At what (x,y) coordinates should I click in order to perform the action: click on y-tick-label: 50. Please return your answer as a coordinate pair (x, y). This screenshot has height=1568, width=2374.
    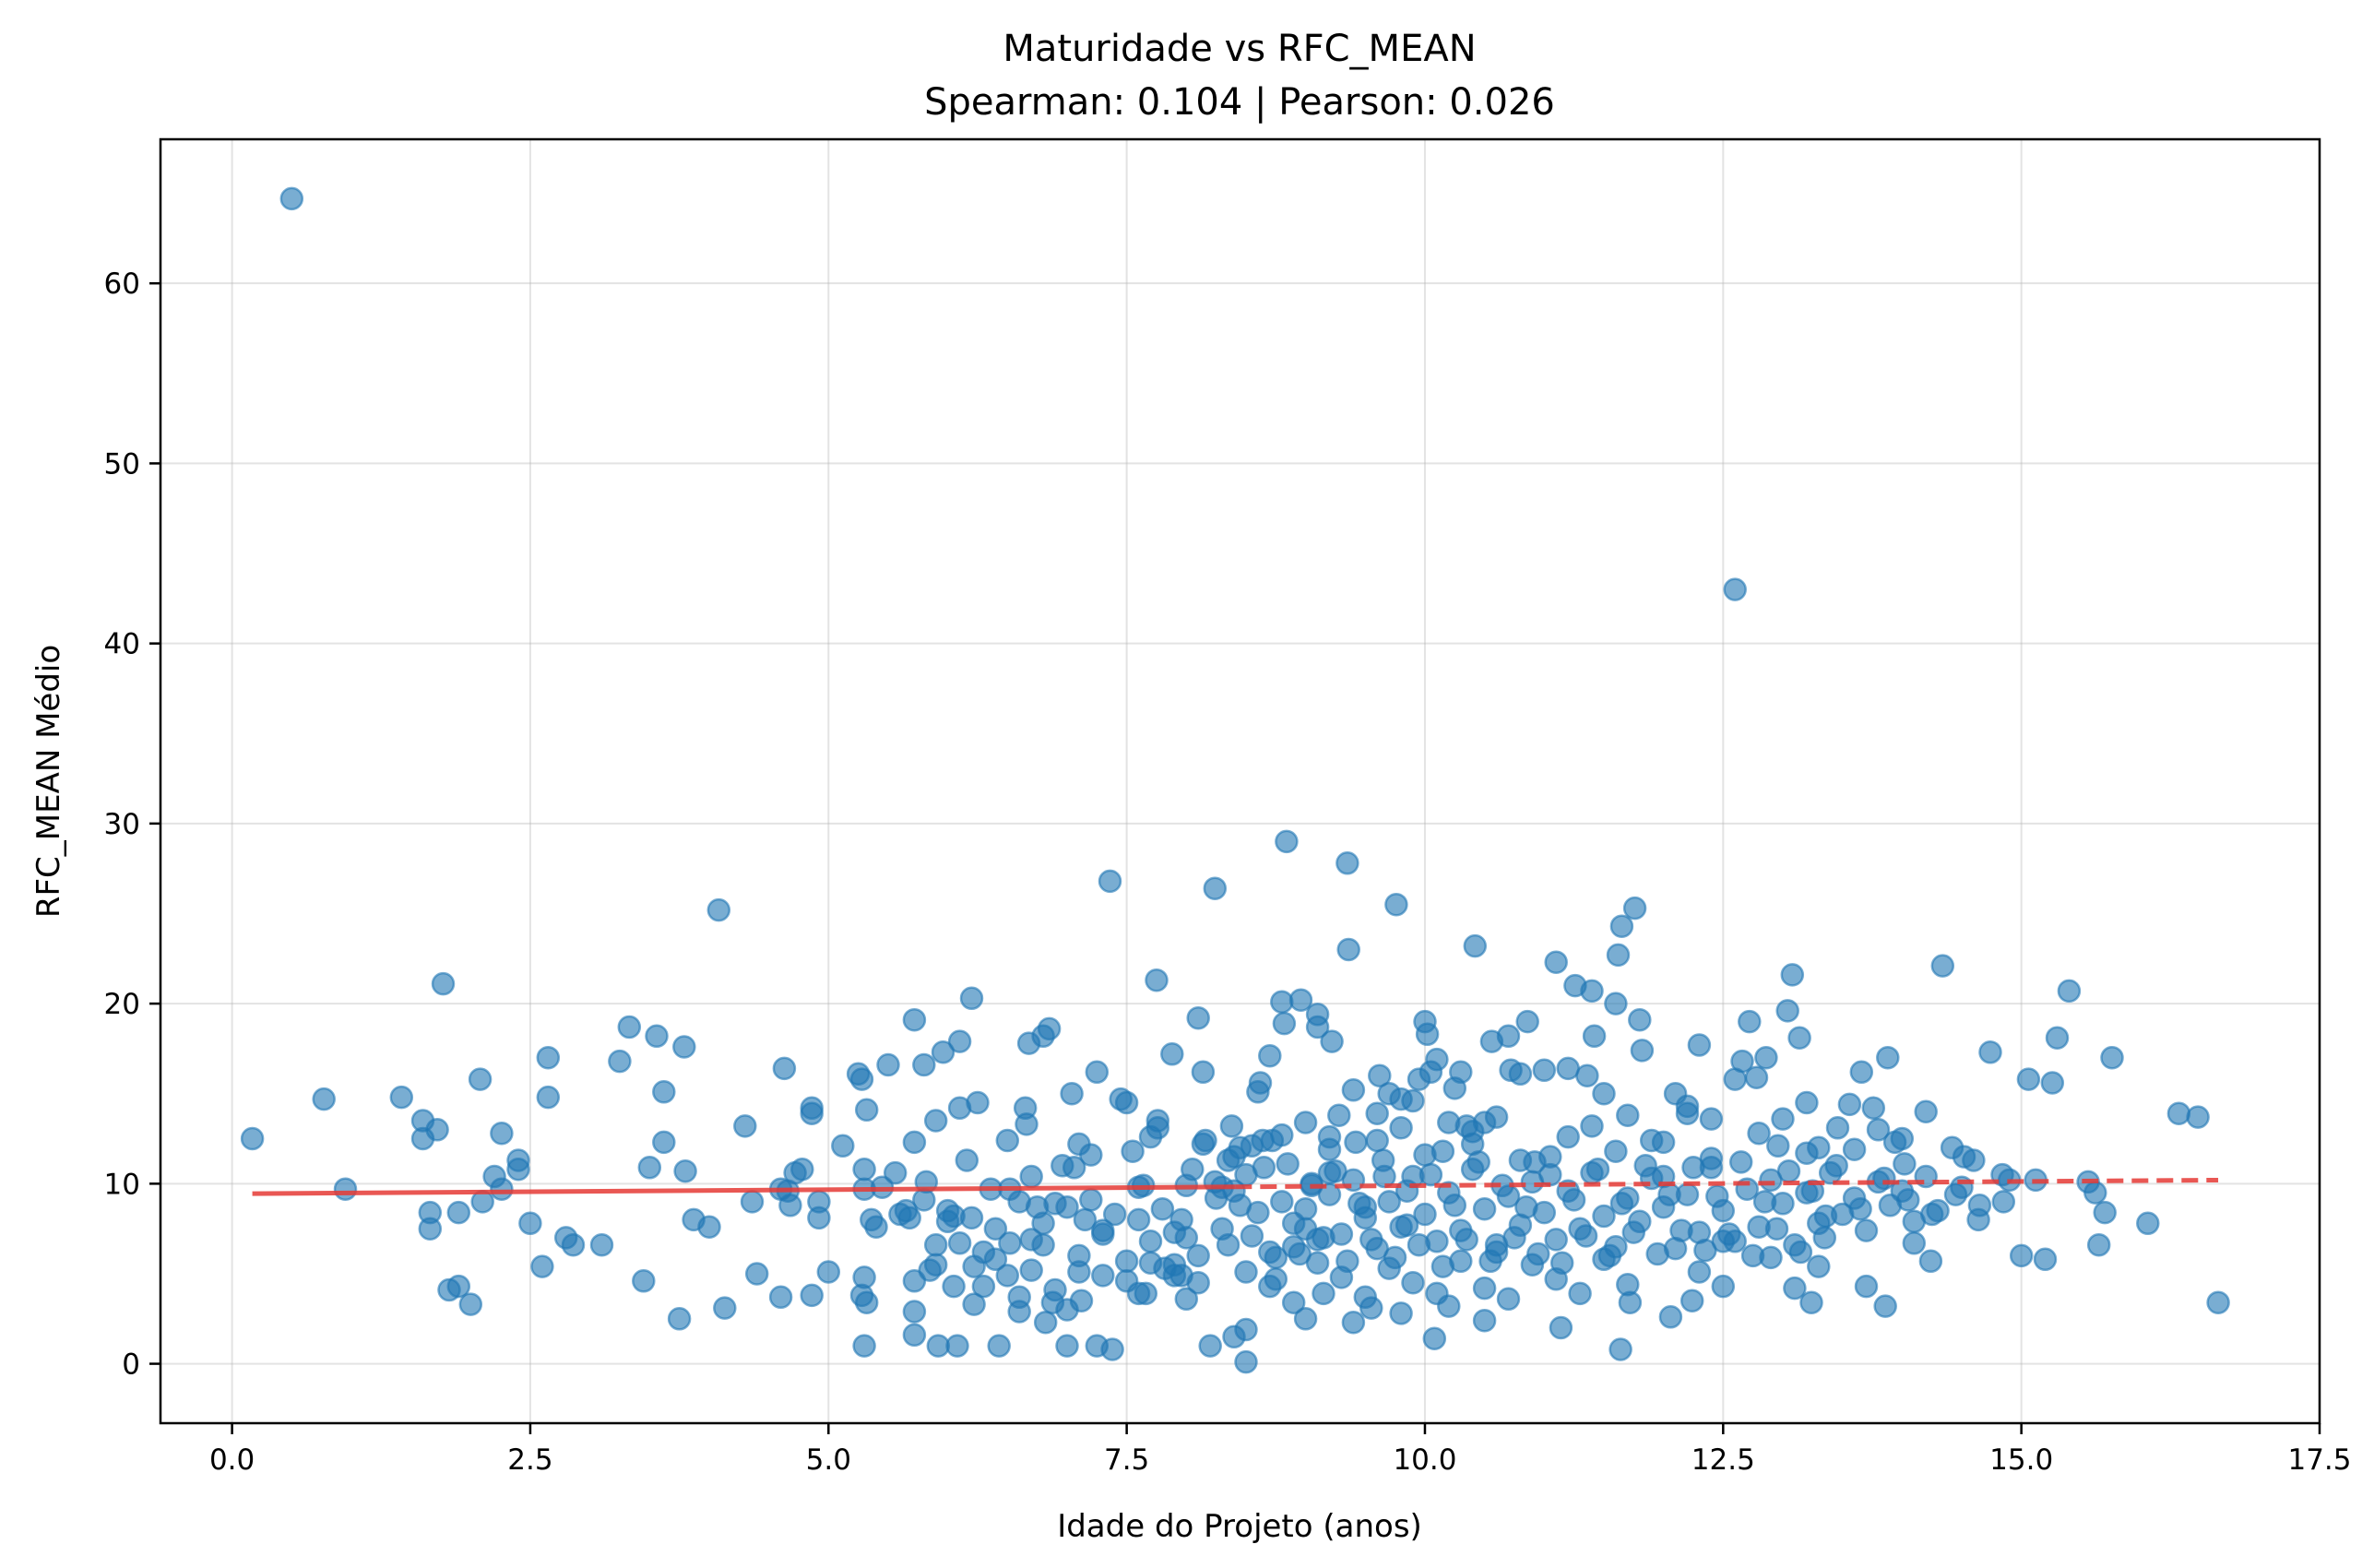
    Looking at the image, I should click on (122, 464).